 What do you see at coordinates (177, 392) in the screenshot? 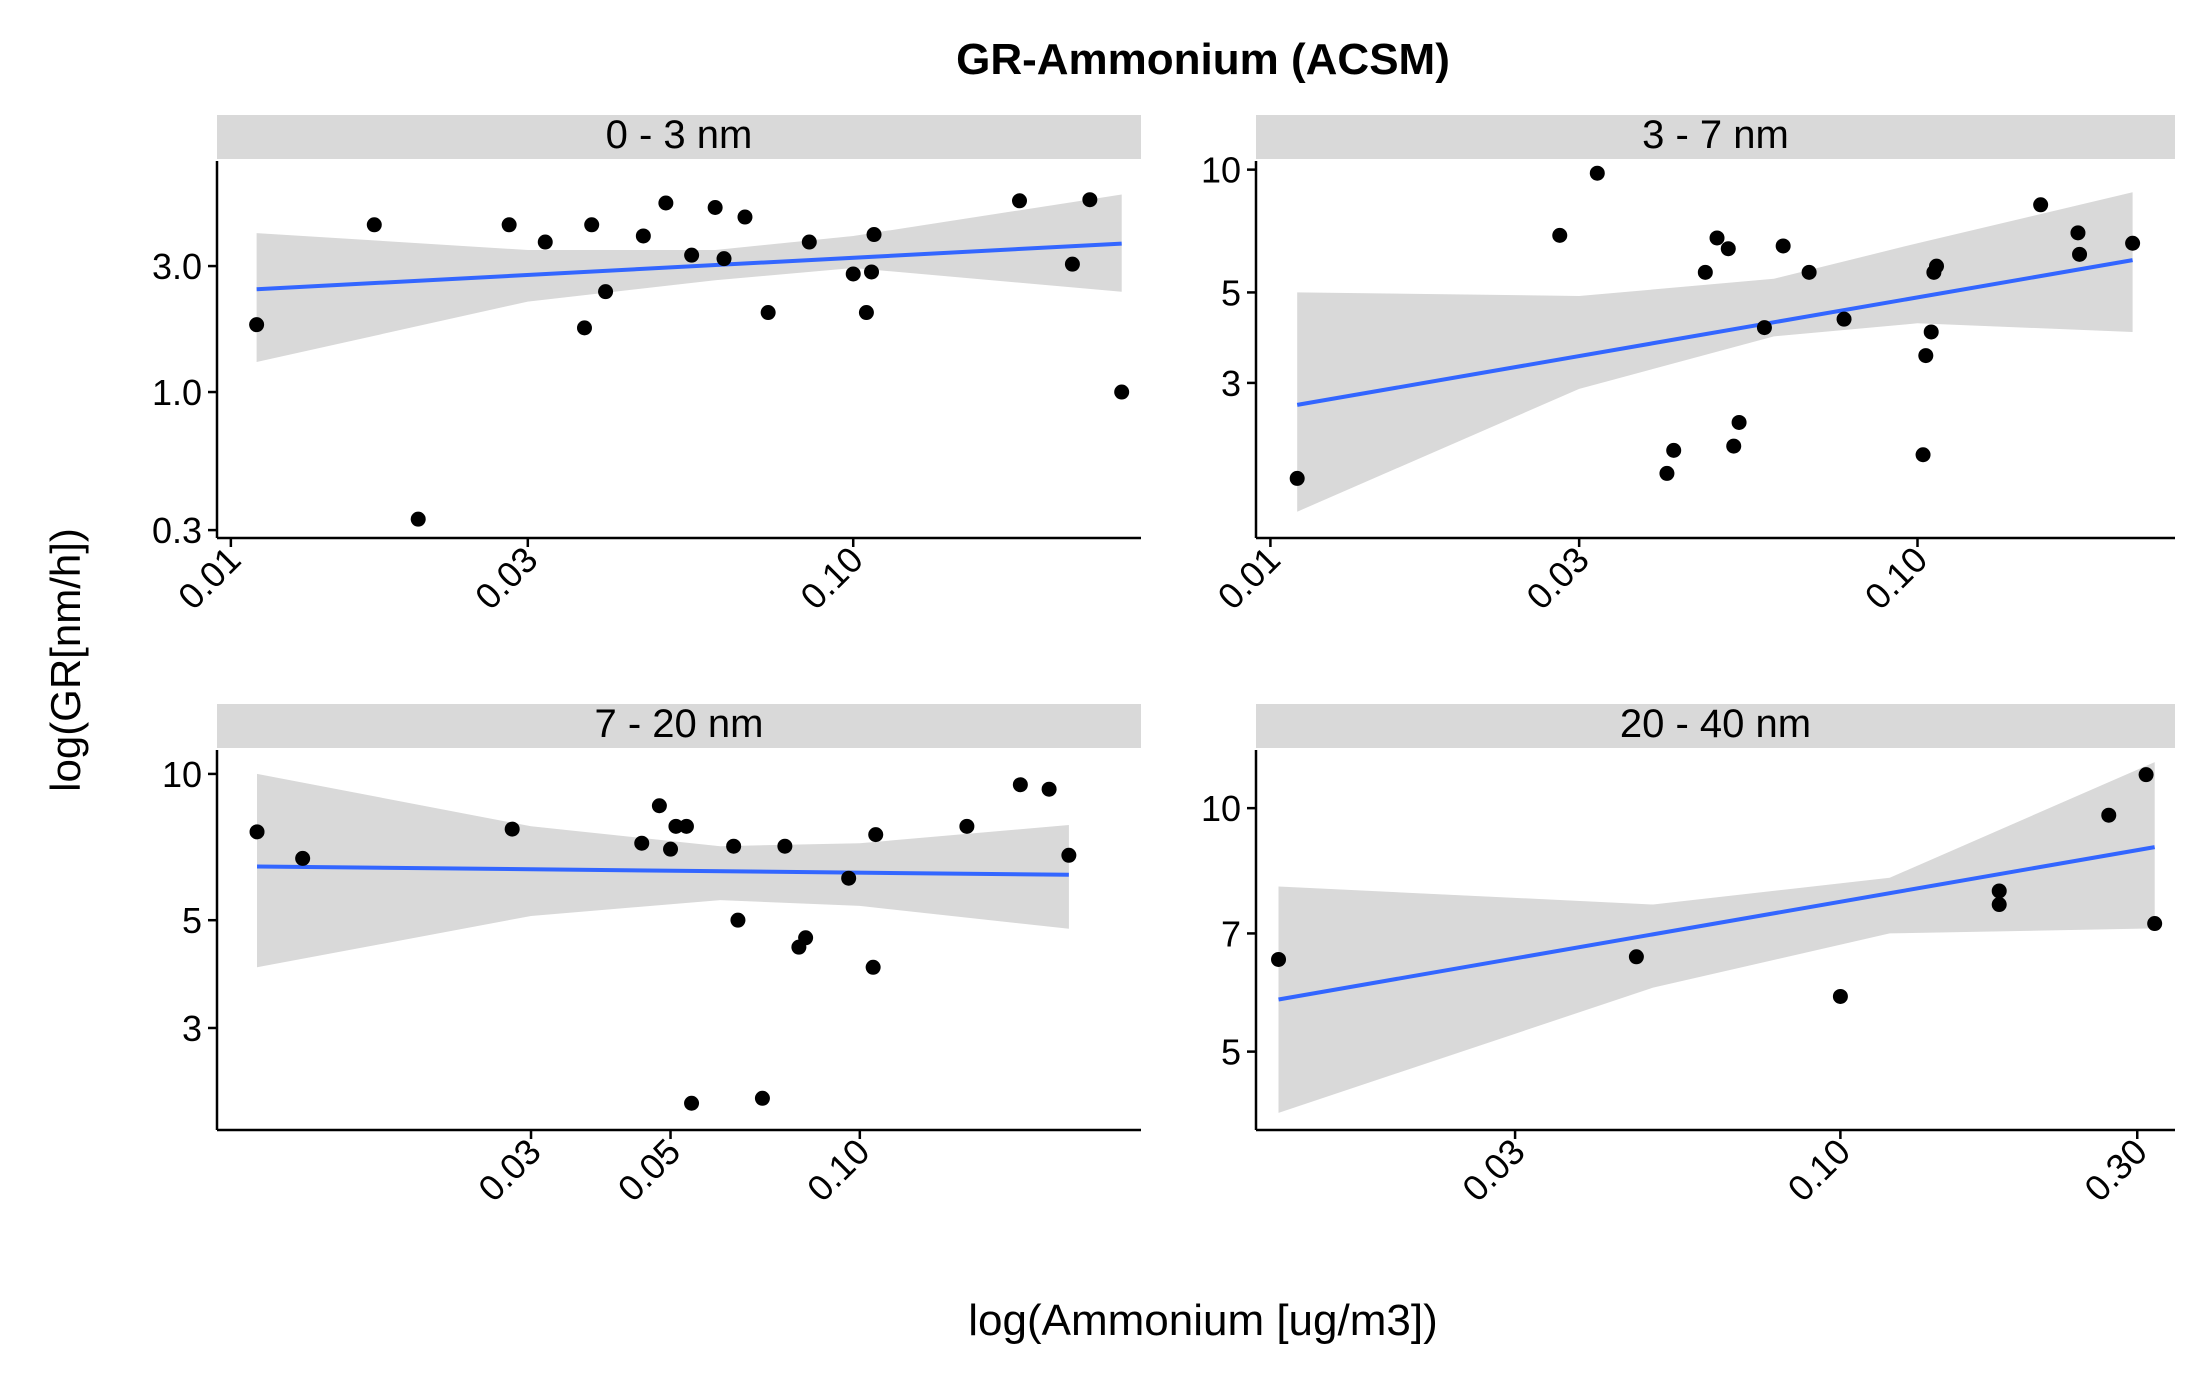
I see `y-tick-label: 1.0` at bounding box center [177, 392].